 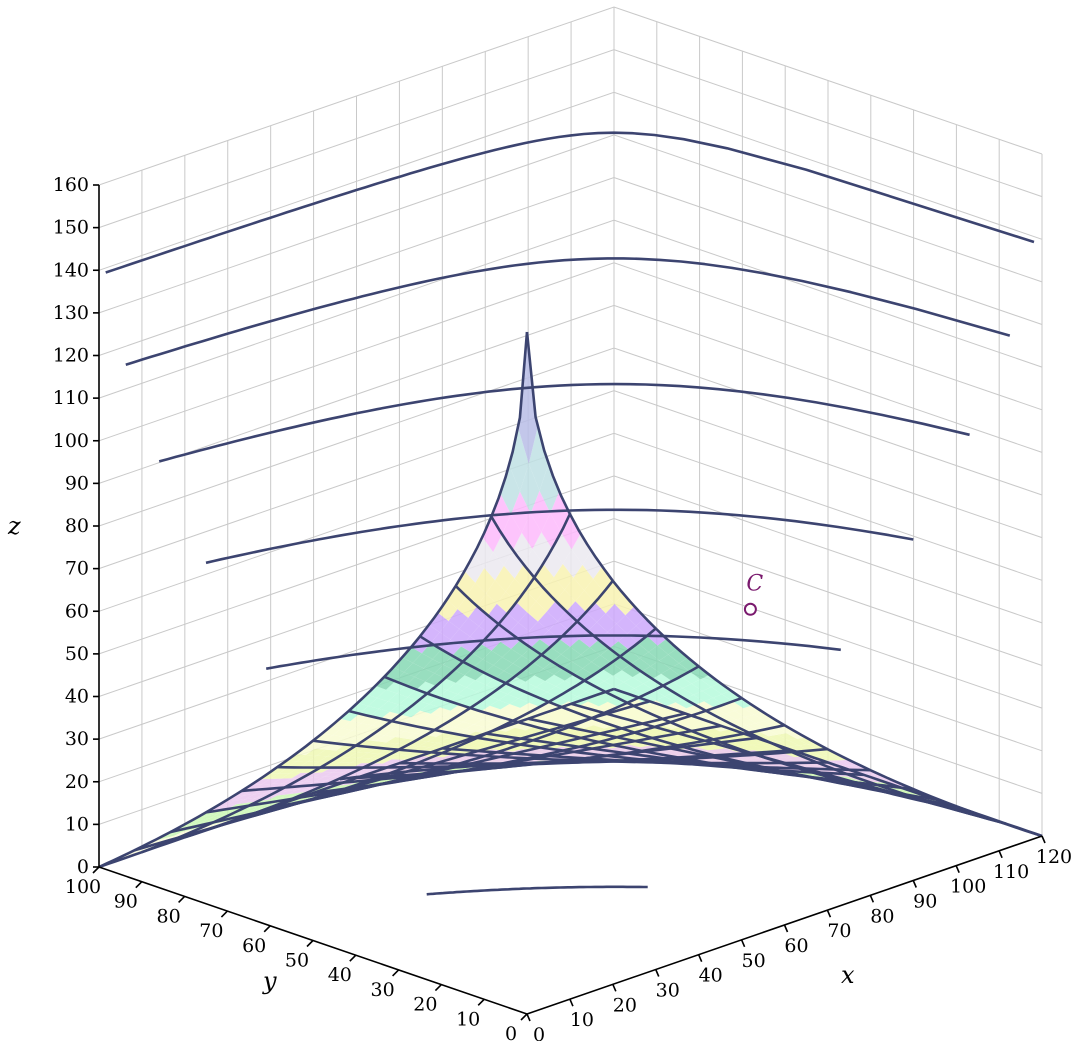 What do you see at coordinates (625, 1005) in the screenshot?
I see `x-tick-label: 20` at bounding box center [625, 1005].